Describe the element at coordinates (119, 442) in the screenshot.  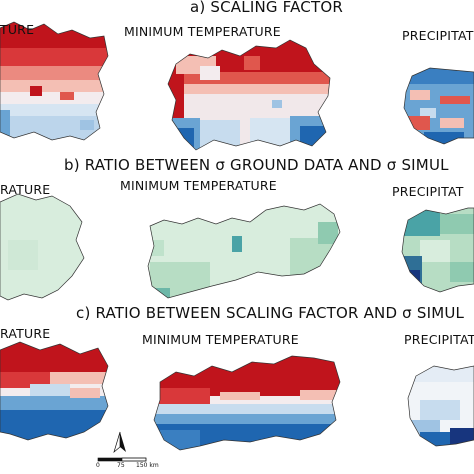
I see `north-arrow-icon` at that location.